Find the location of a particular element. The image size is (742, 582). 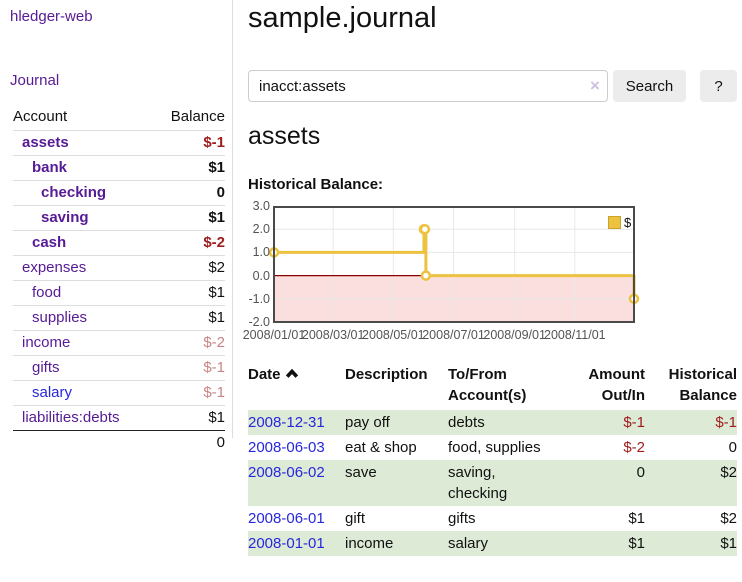

chart-legend: $ is located at coordinates (619, 222).